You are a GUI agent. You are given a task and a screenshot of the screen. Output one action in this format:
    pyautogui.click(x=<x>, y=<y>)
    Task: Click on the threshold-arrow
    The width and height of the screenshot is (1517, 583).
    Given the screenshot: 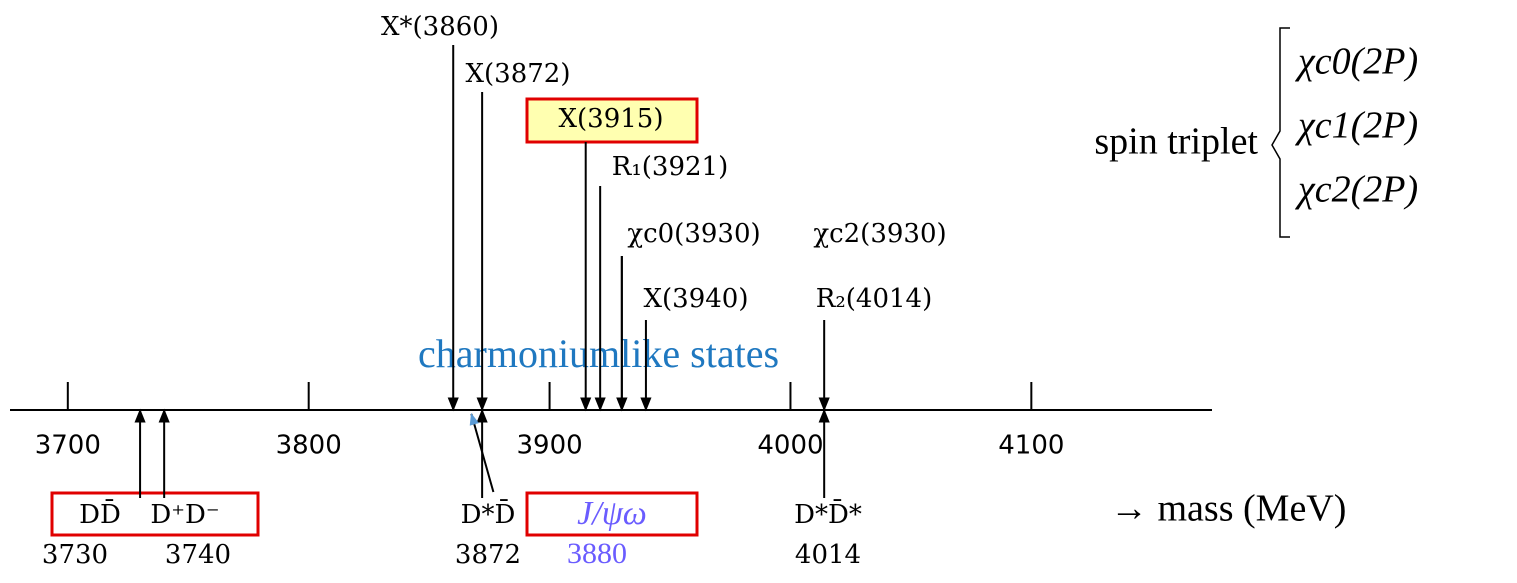 What is the action you would take?
    pyautogui.click(x=482, y=452)
    